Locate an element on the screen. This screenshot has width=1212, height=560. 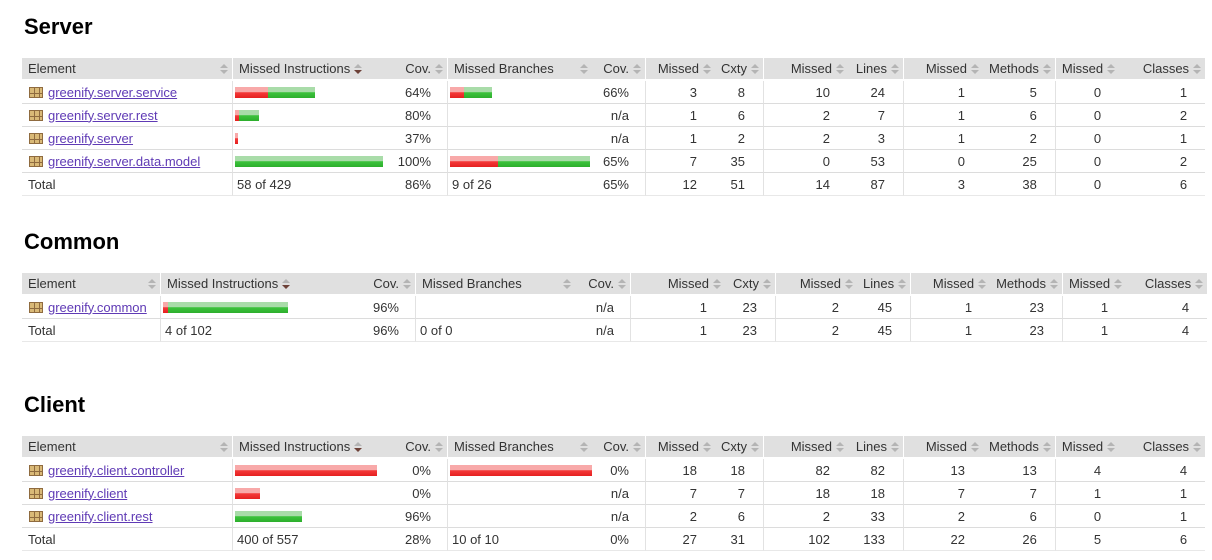
element-cell: greenify.server.rest is located at coordinates (127, 115).